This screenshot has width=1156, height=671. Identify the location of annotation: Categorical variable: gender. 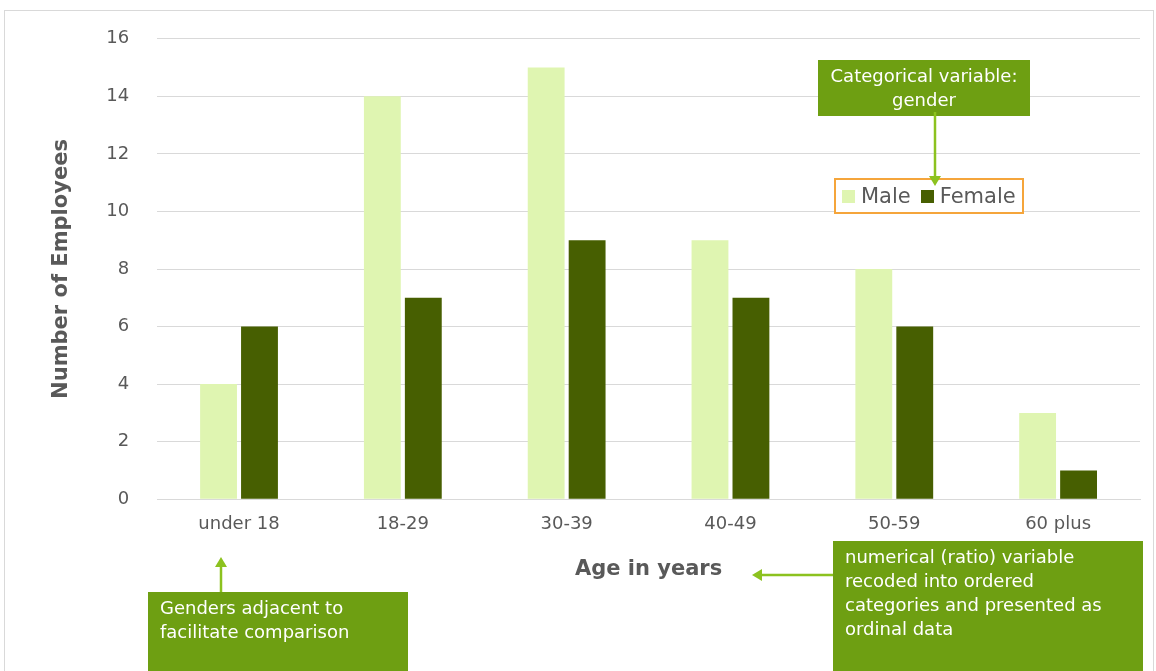
(924, 88).